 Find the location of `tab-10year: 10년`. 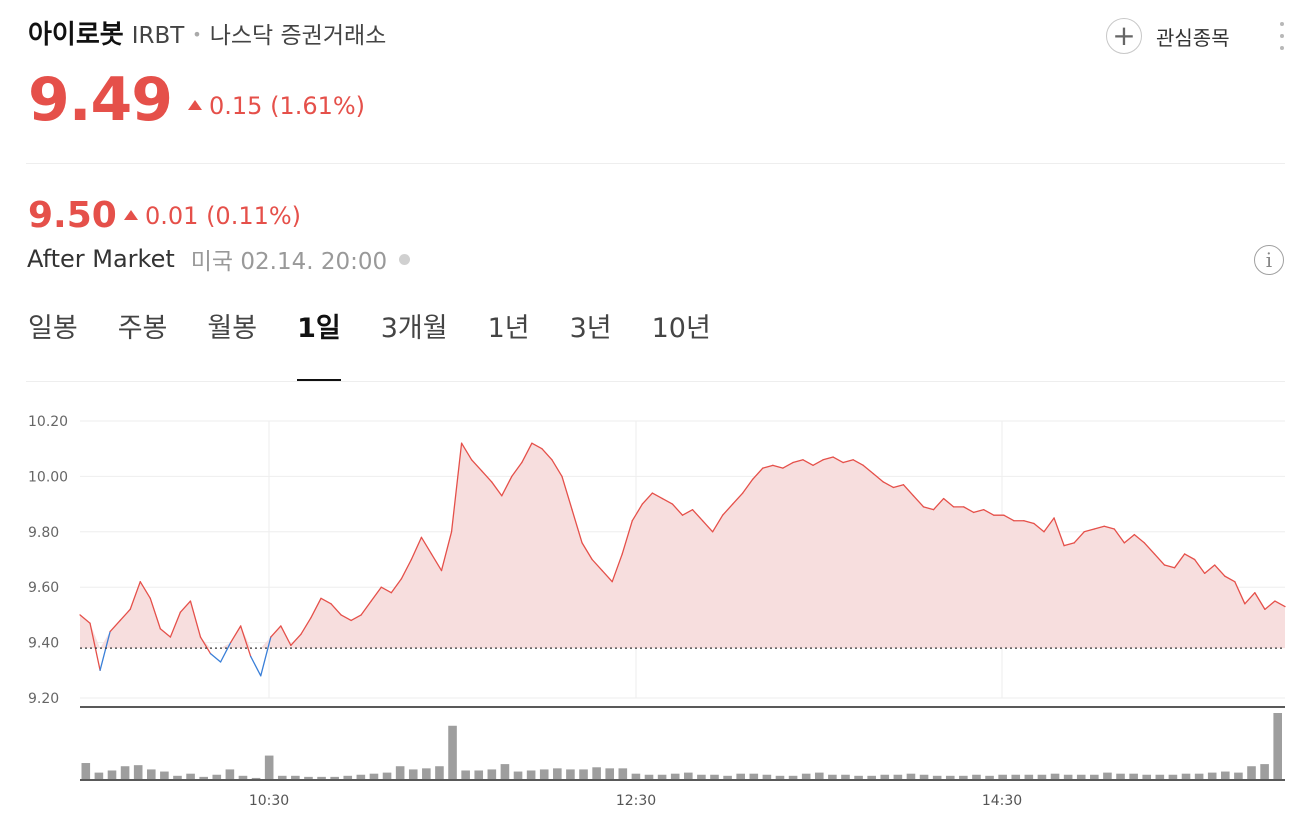

tab-10year: 10년 is located at coordinates (681, 328).